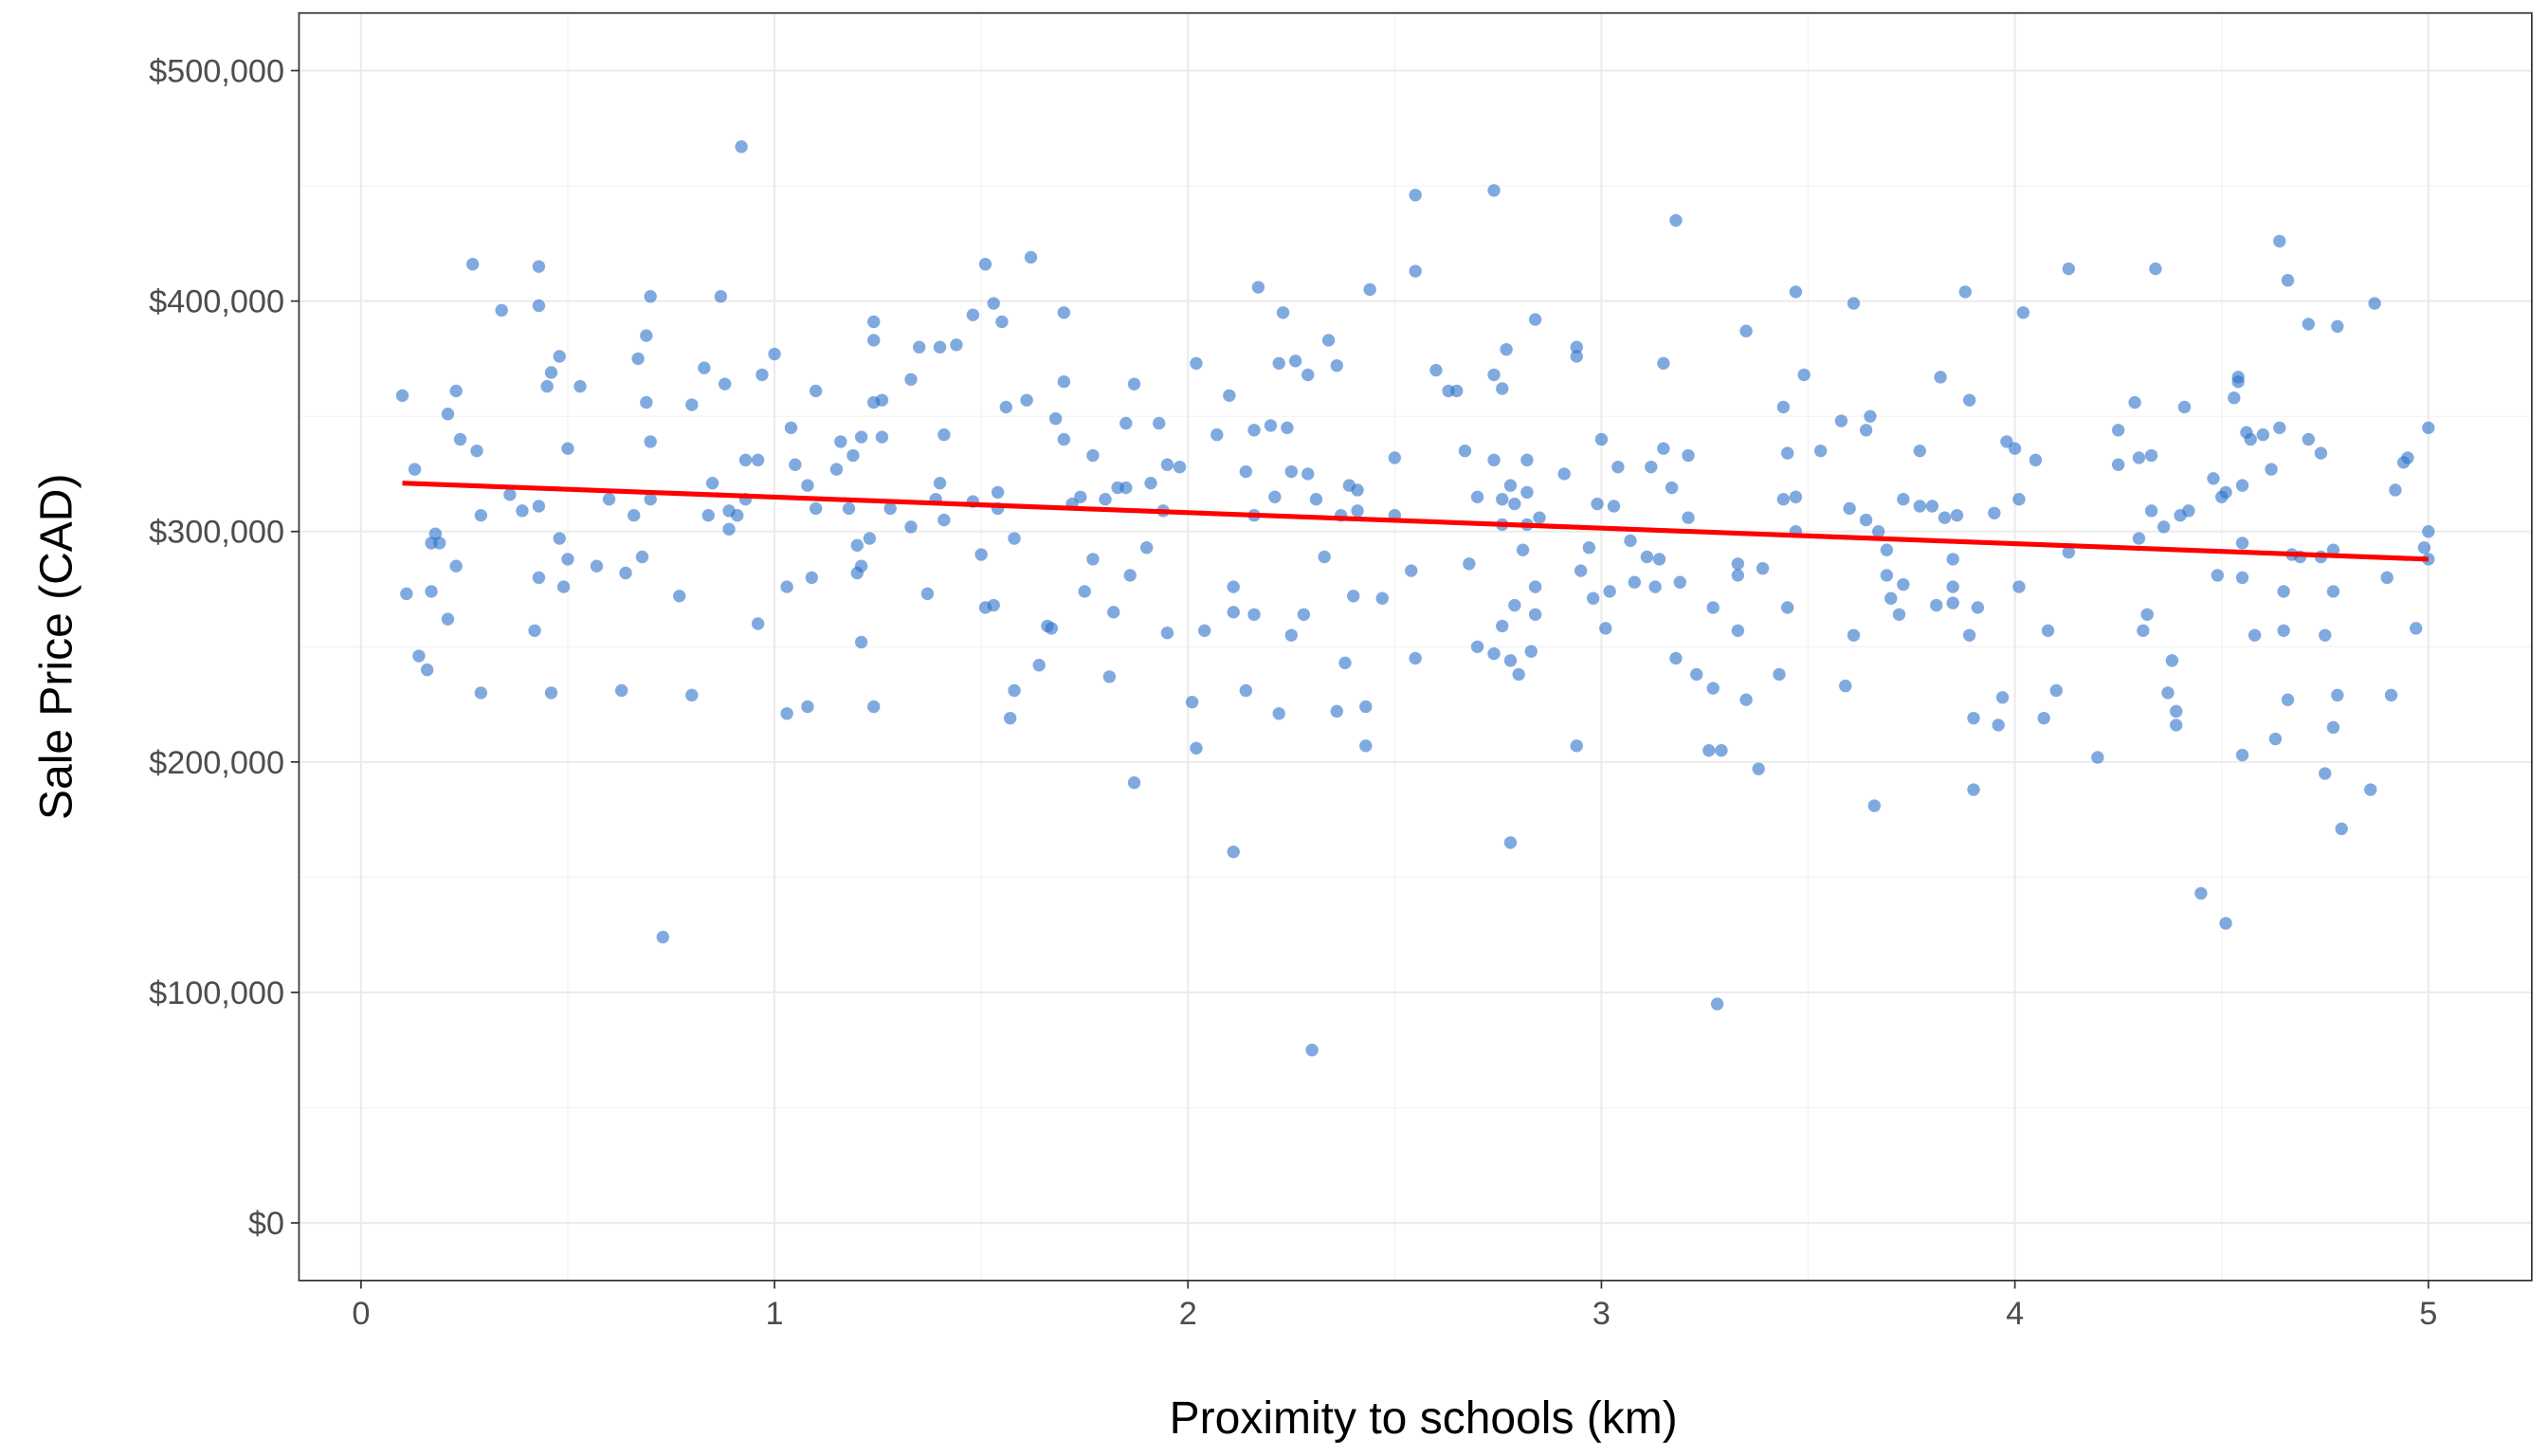 The image size is (2548, 1456). What do you see at coordinates (216, 71) in the screenshot?
I see `y-tick-label: $500,000` at bounding box center [216, 71].